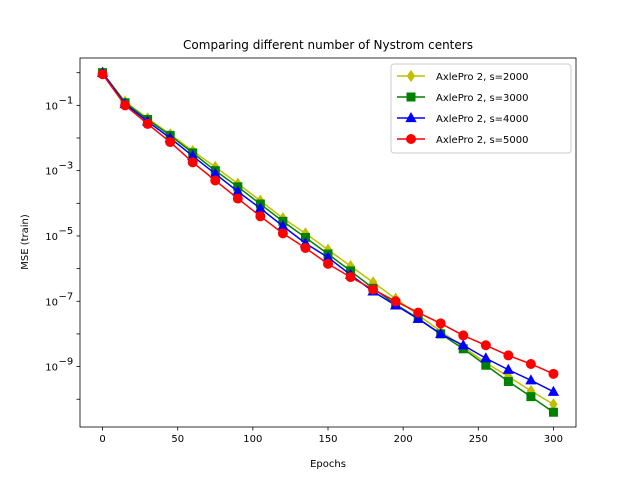  What do you see at coordinates (478, 439) in the screenshot?
I see `x-tick-label: 250` at bounding box center [478, 439].